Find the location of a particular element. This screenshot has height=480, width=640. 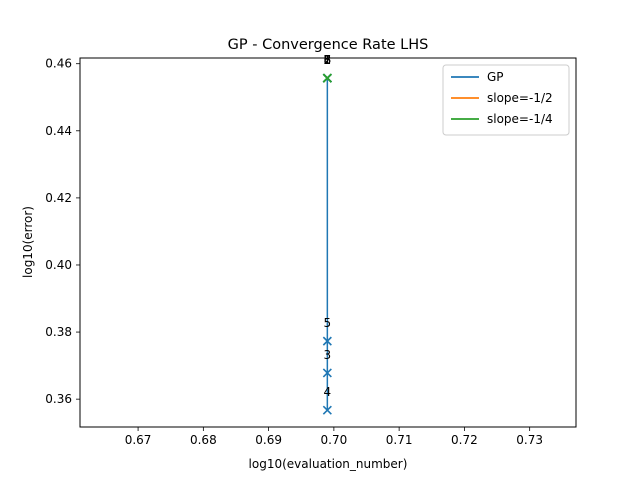

y-tick-label: 0.44 is located at coordinates (58, 131).